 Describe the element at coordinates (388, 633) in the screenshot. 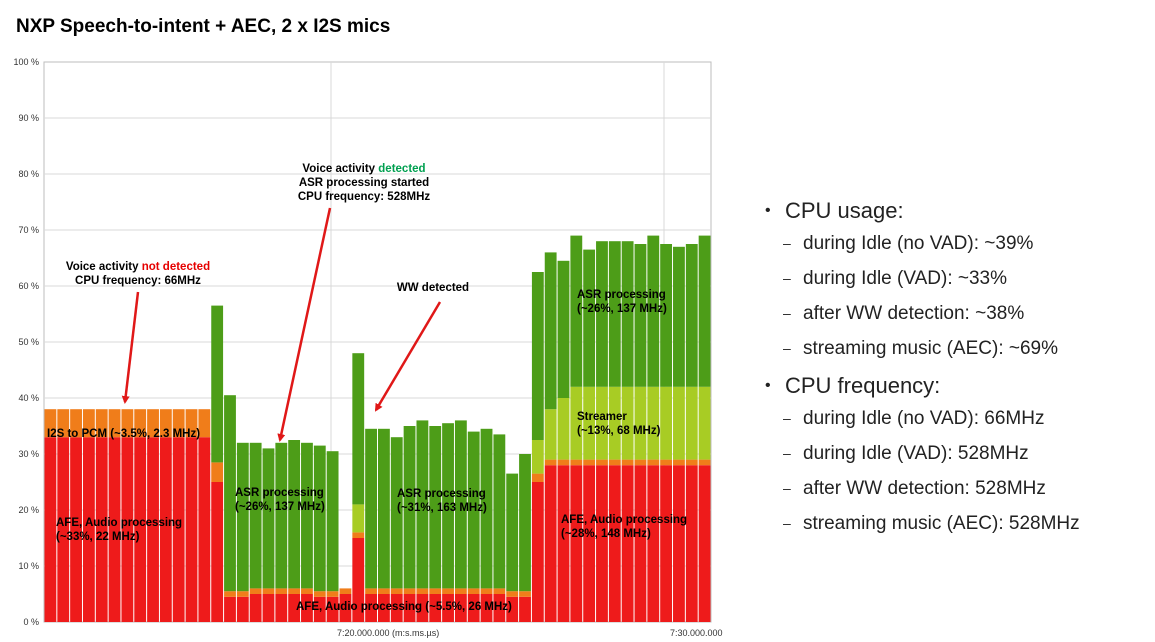

I see `x-tick-label: 7:20.000.000 (m:s.ms.µs)` at that location.